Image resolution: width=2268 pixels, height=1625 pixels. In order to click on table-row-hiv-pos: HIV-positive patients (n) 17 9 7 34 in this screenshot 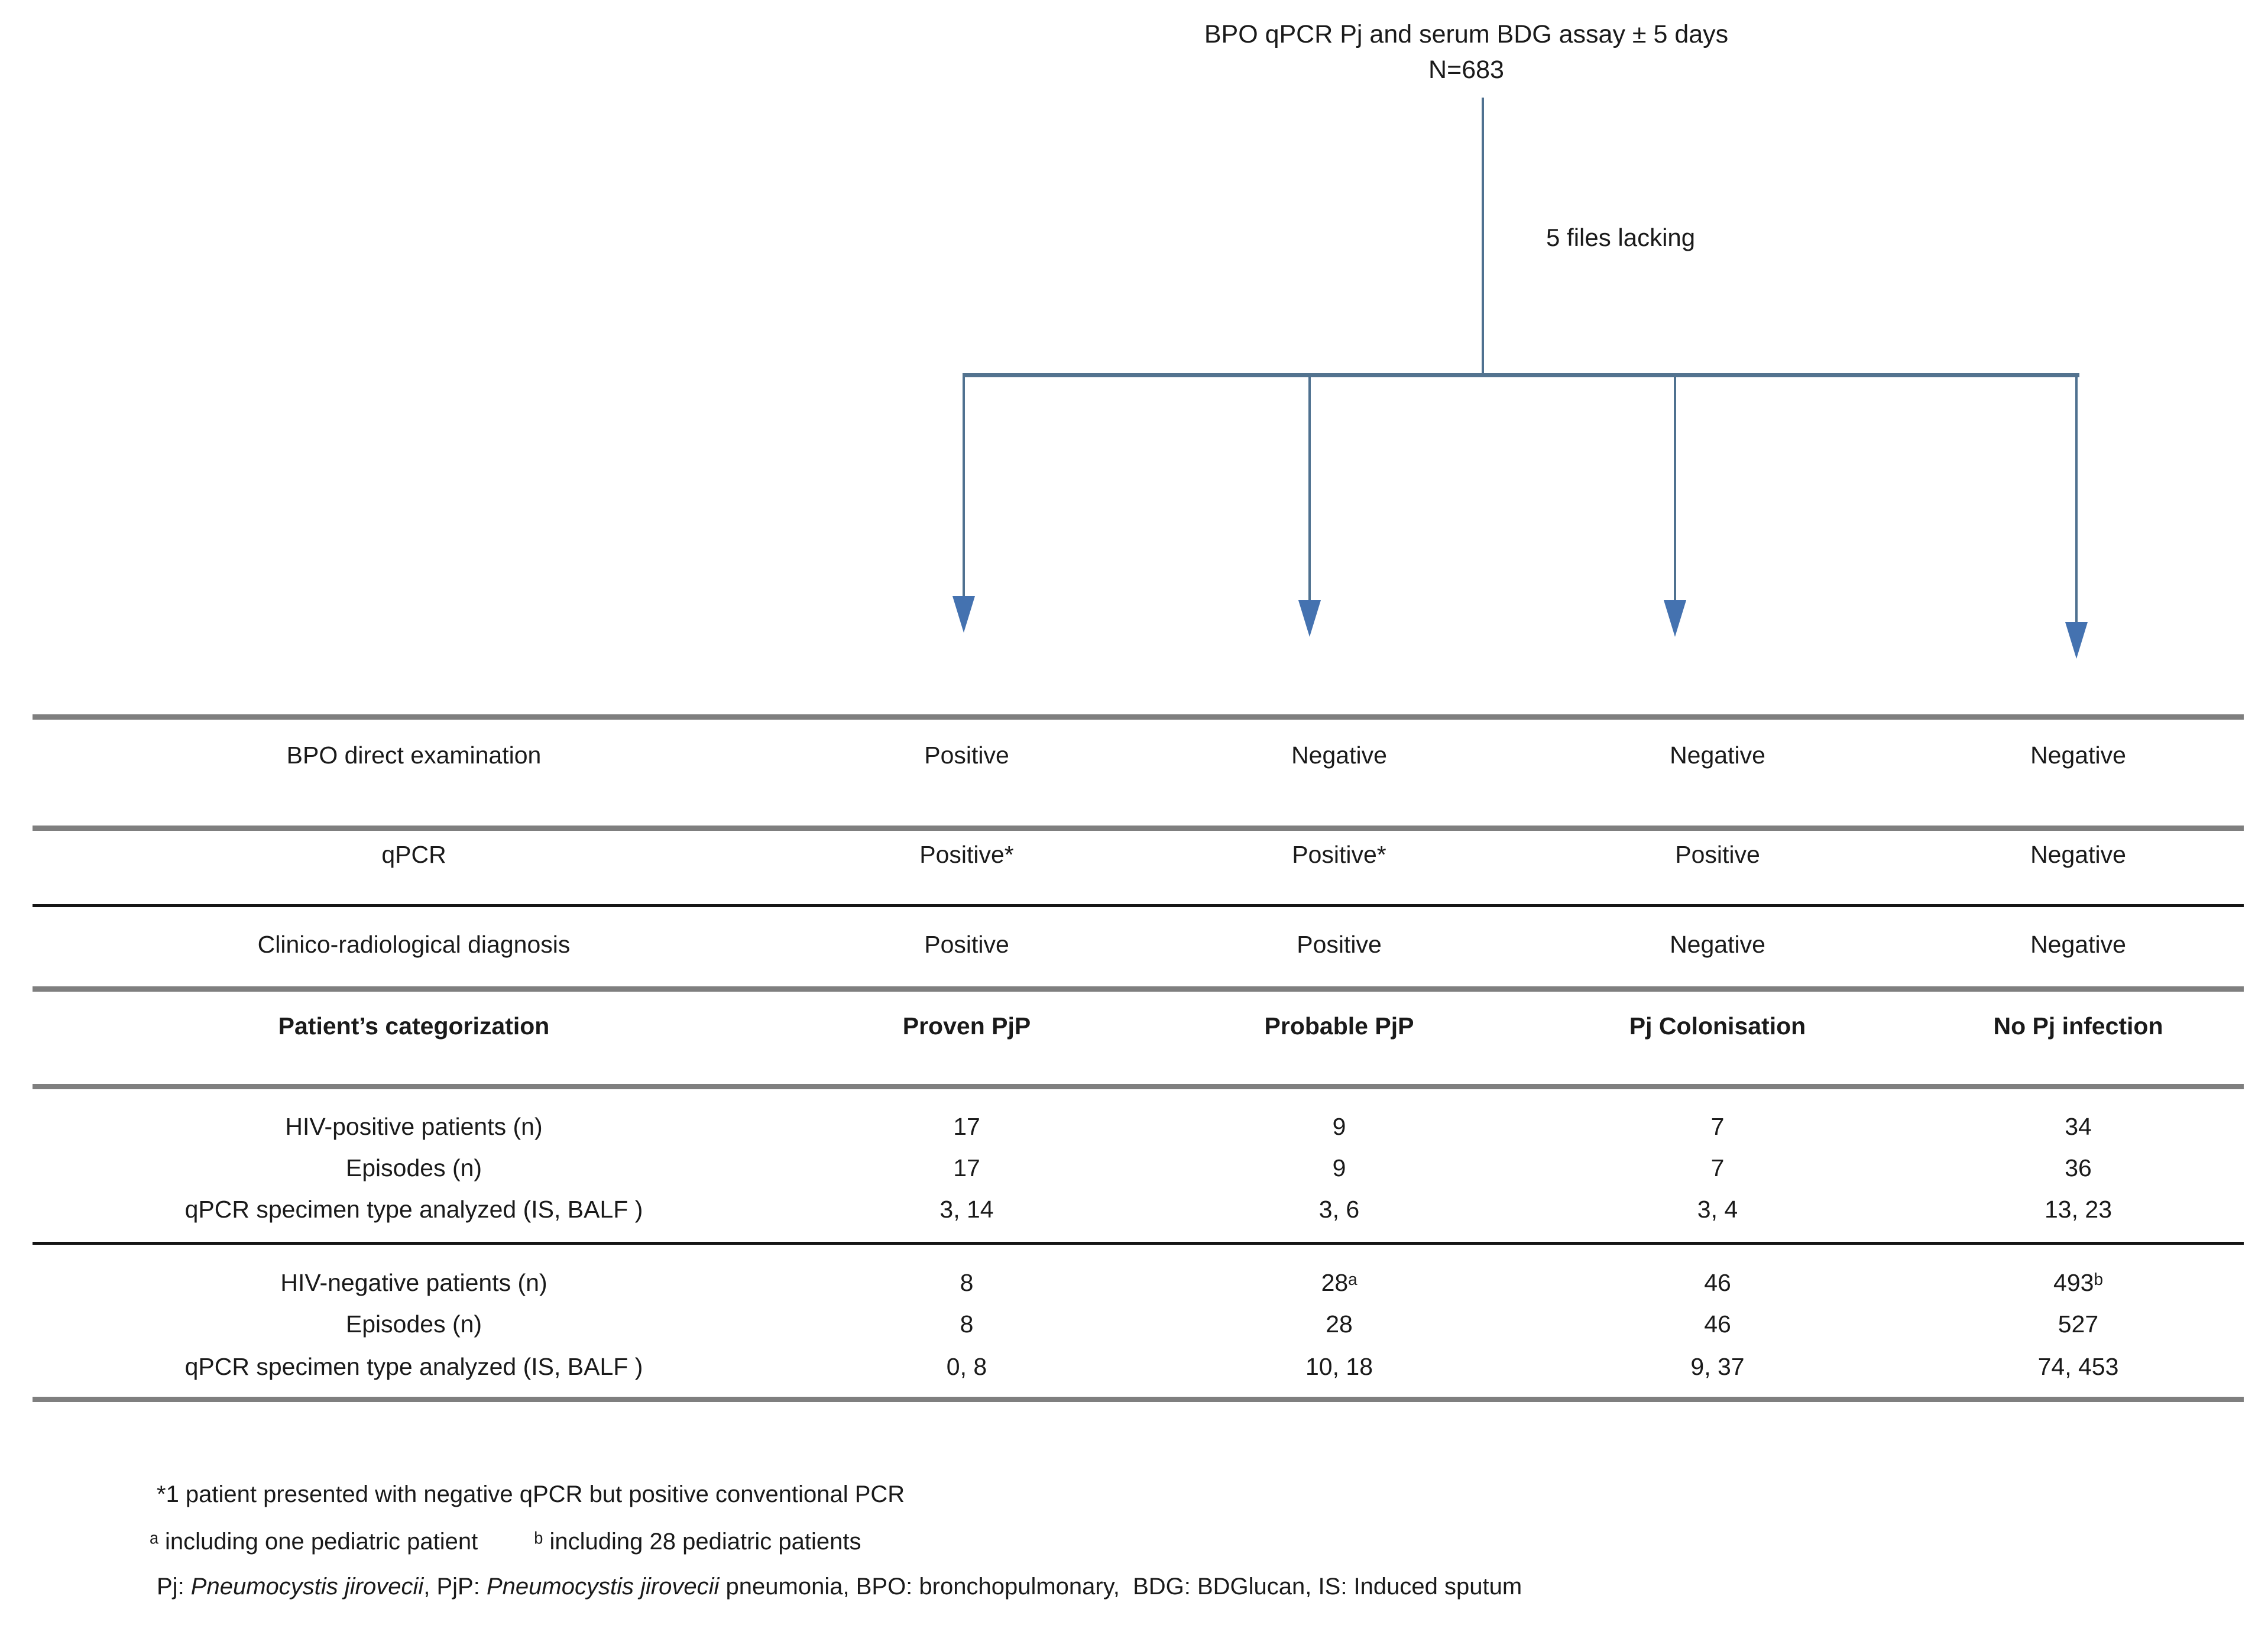, I will do `click(1134, 1126)`.